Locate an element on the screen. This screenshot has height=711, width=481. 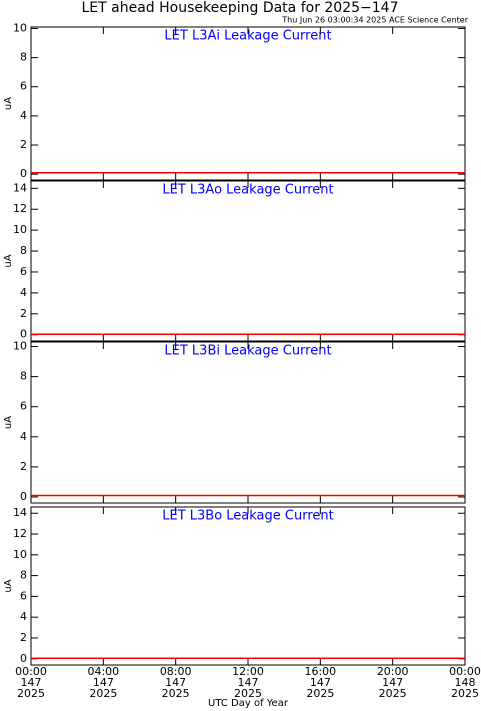
x-tick-label: 148 is located at coordinates (465, 682).